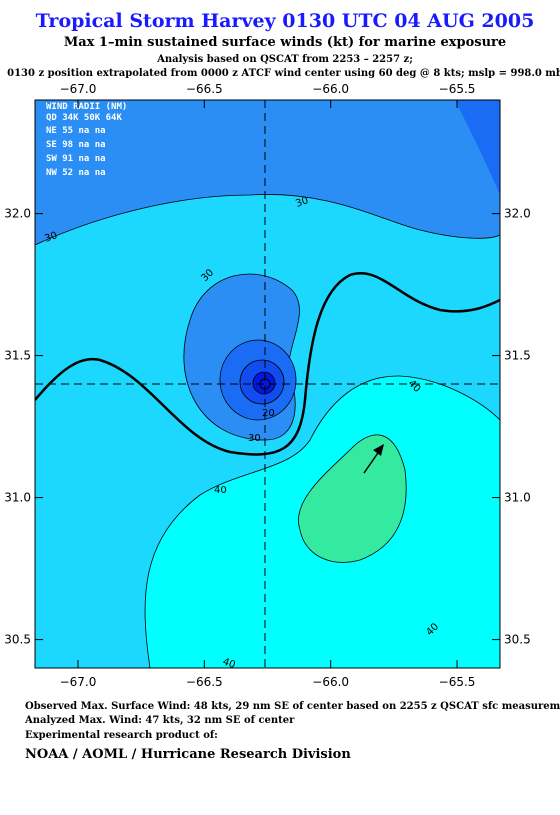 This screenshot has height=815, width=560. I want to click on wind-arrow, so click(372, 461).